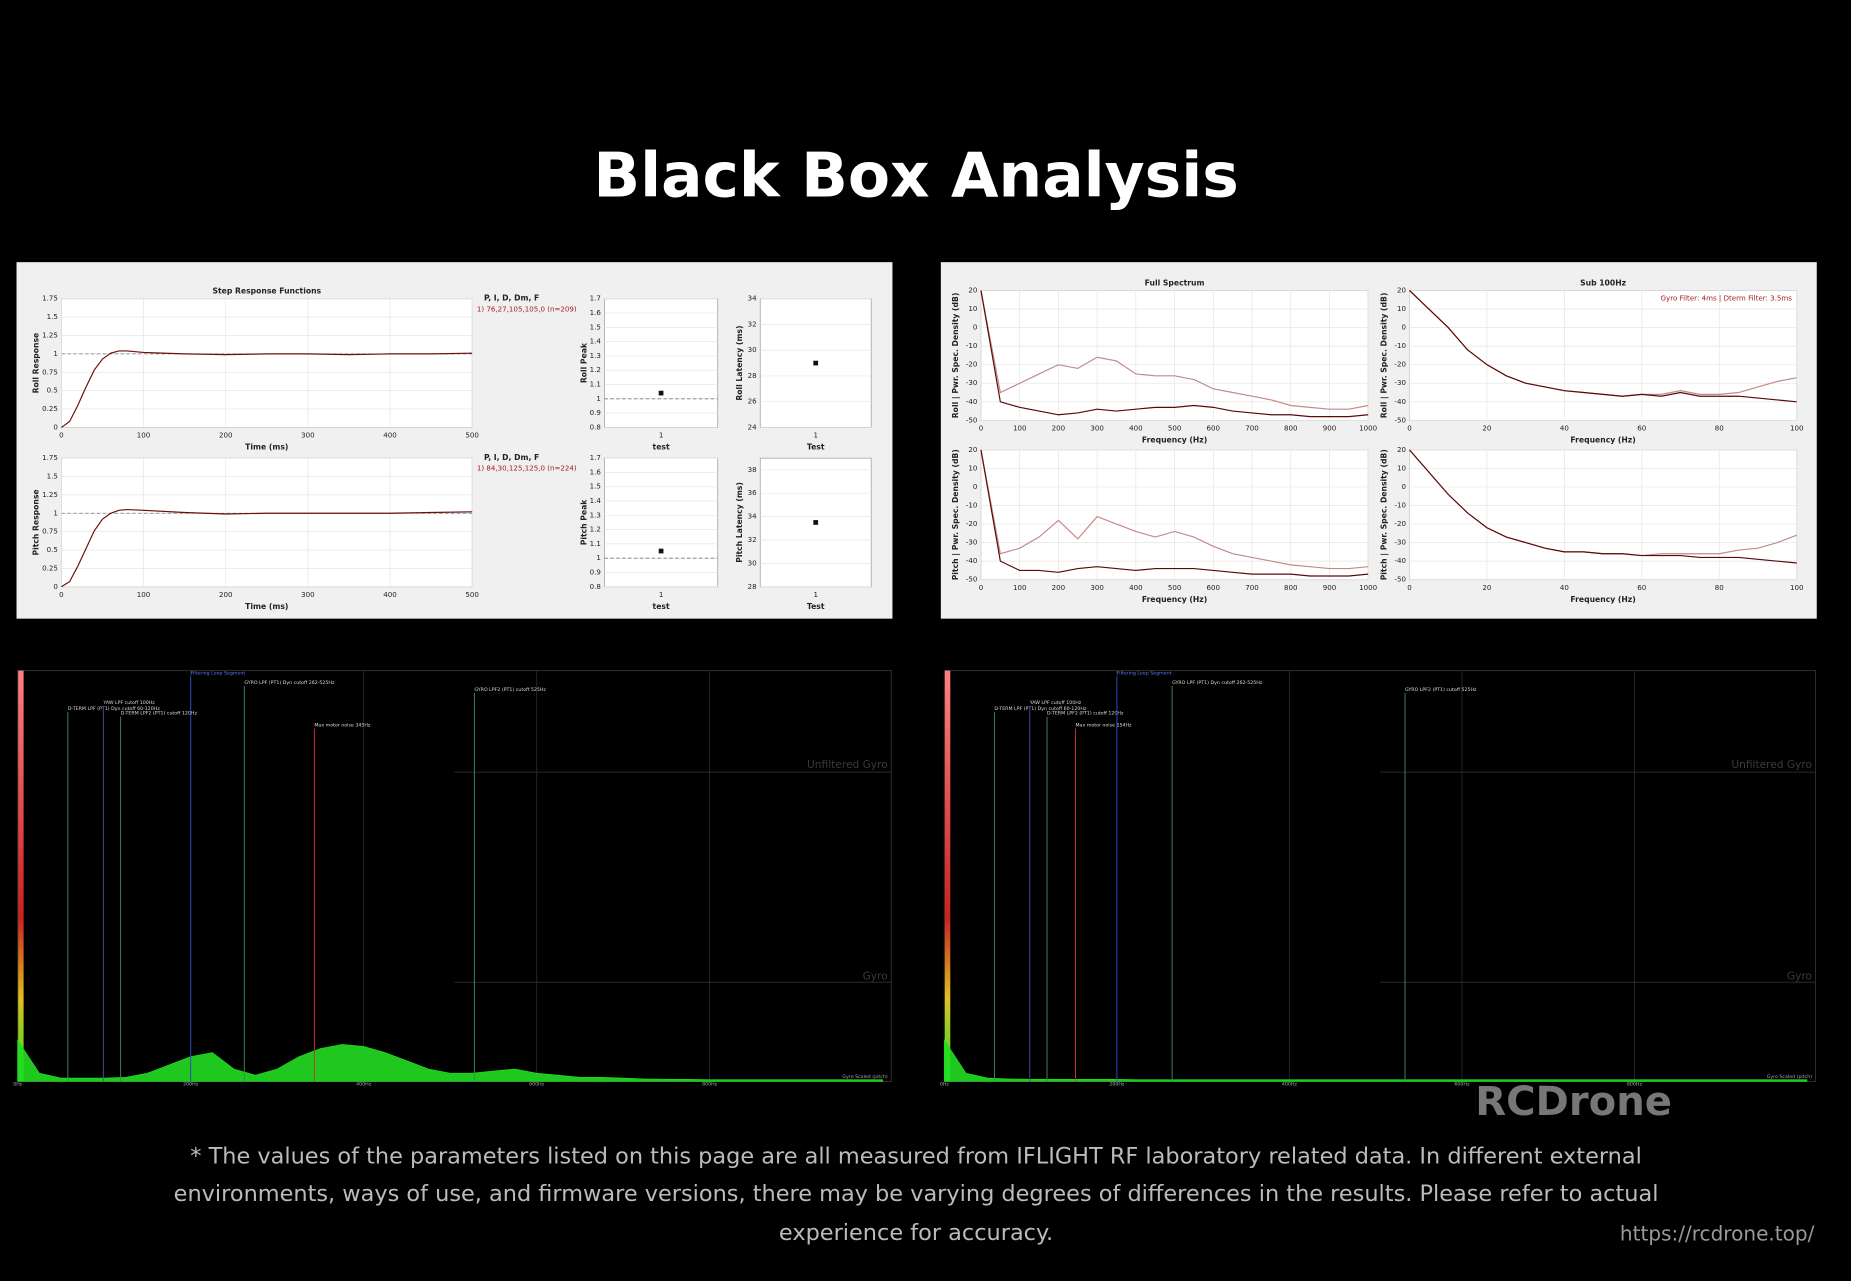 This screenshot has width=1851, height=1281. Describe the element at coordinates (661, 446) in the screenshot. I see `x-axis-label: test` at that location.